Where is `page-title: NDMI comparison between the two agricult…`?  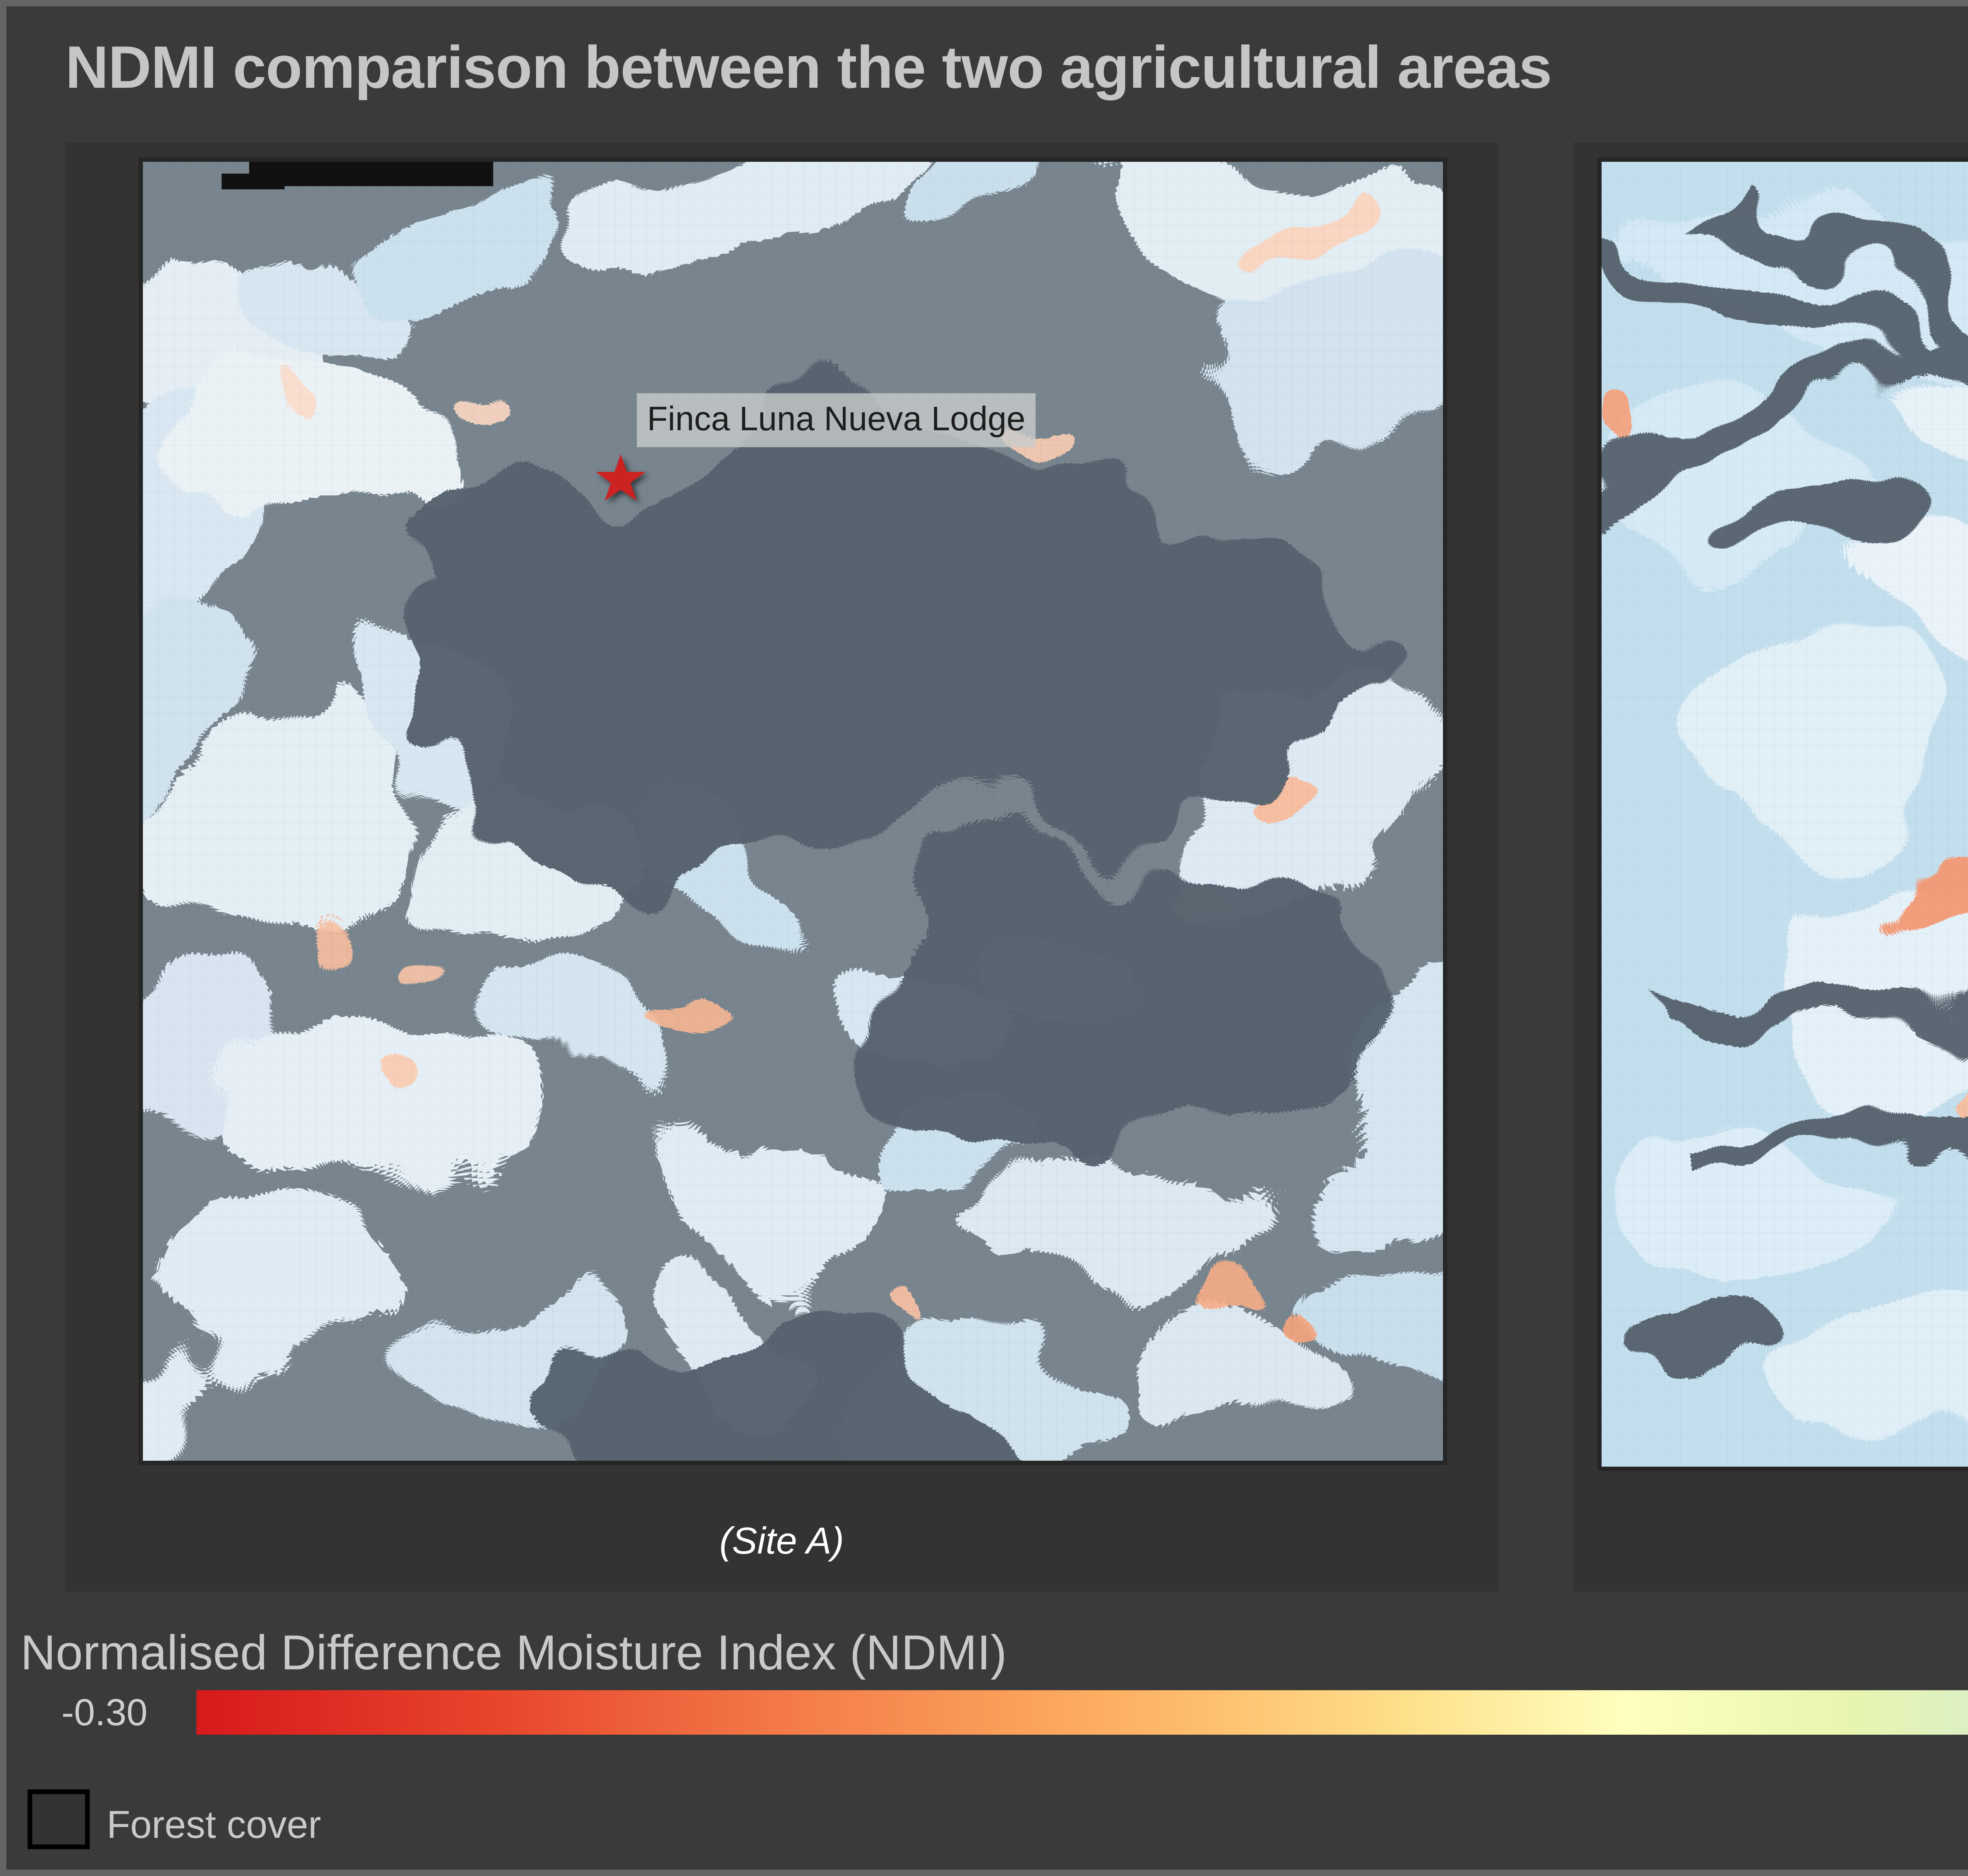 page-title: NDMI comparison between the two agricult… is located at coordinates (809, 67).